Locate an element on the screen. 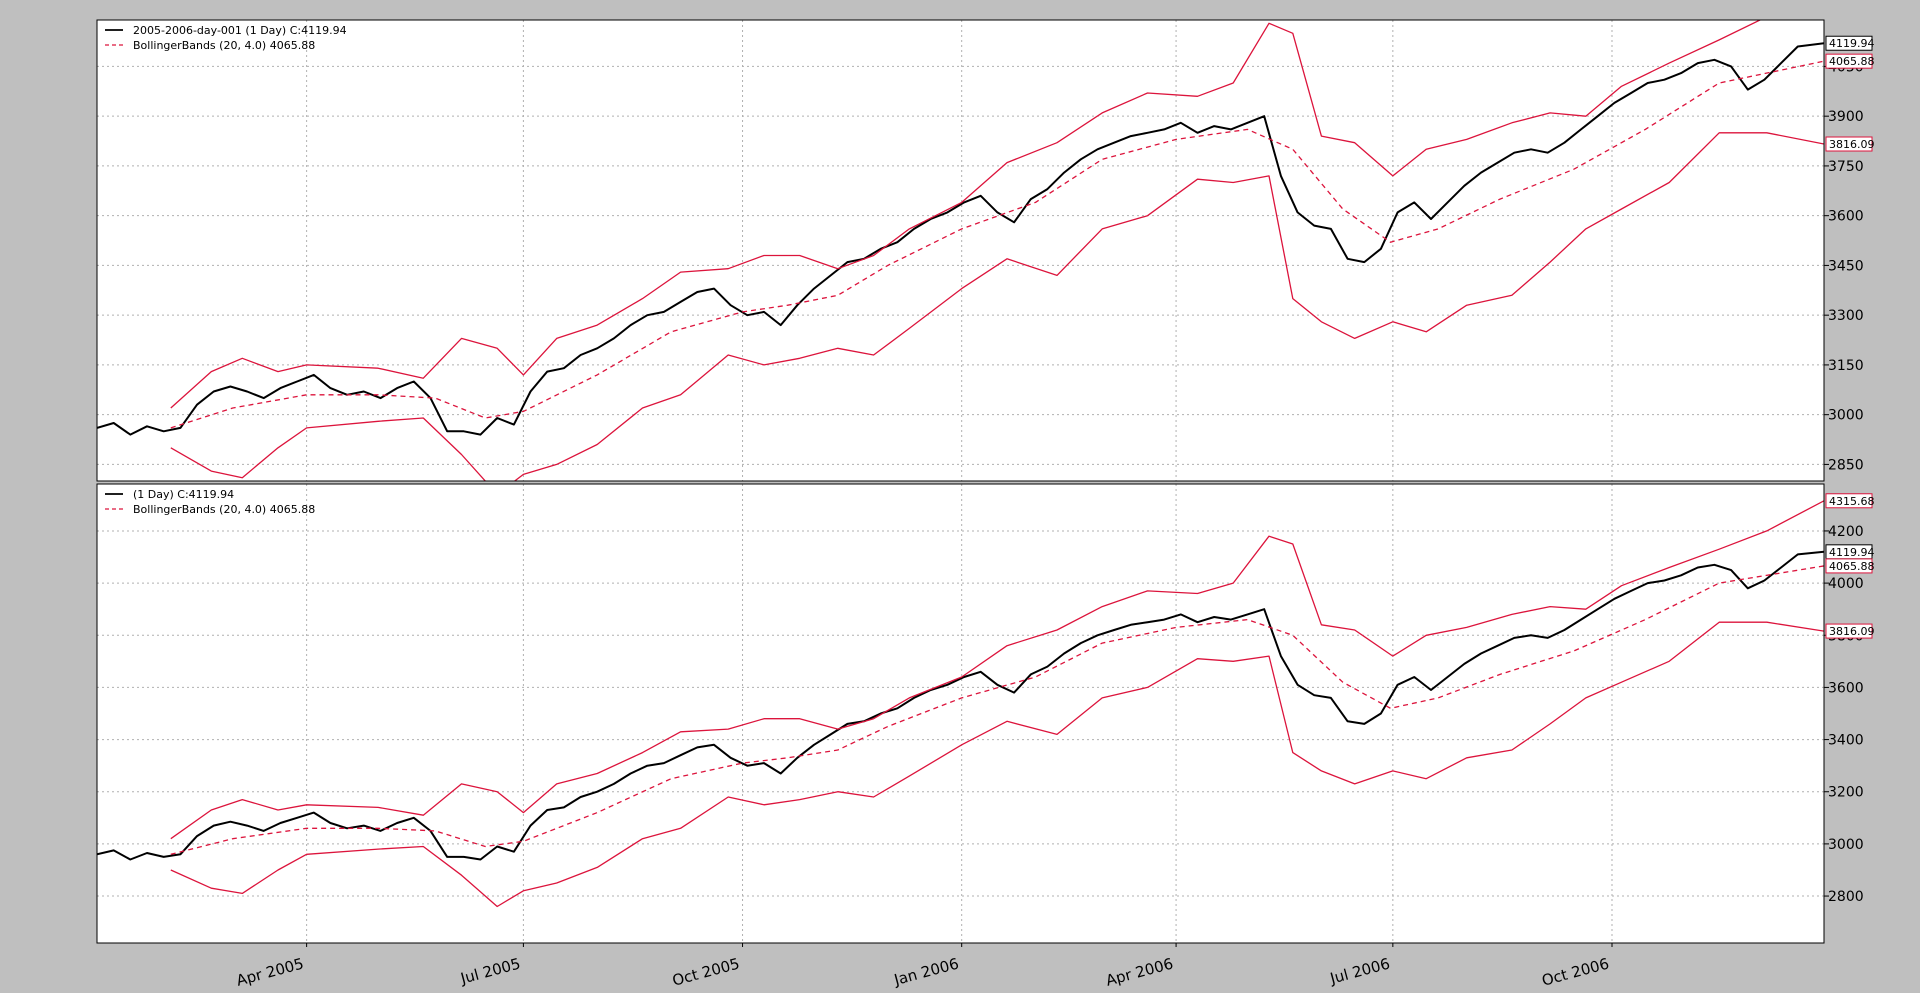 The width and height of the screenshot is (1920, 993). y-tick-label: 4000 is located at coordinates (1846, 584).